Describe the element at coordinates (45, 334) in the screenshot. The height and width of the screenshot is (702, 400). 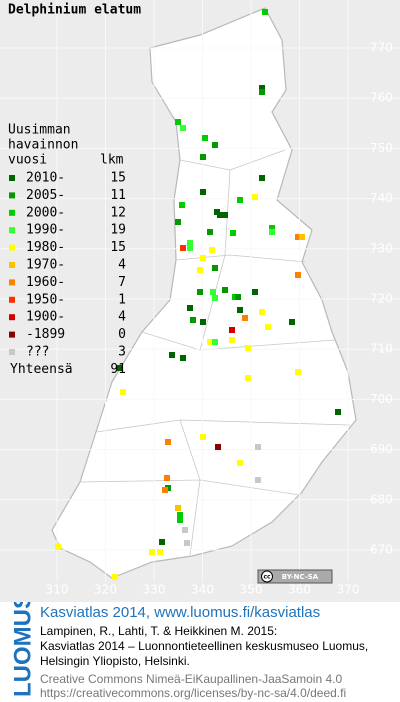
I see `legend-label: -1899` at that location.